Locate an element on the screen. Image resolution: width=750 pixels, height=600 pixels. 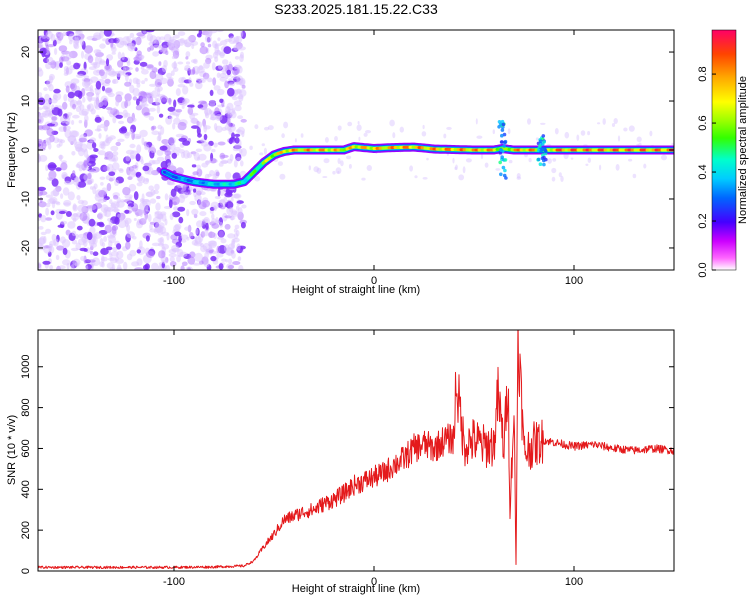
y-tick-label: 800 is located at coordinates (26, 407).